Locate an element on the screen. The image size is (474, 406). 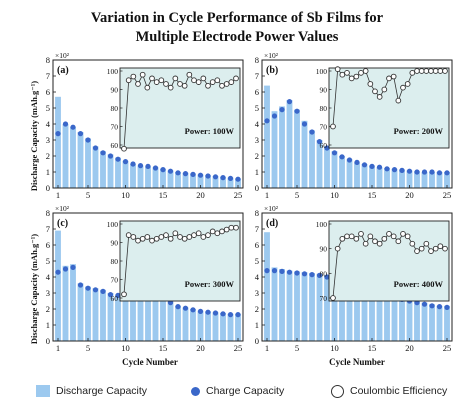
x-tick-label: 10 is located at coordinates (334, 348).